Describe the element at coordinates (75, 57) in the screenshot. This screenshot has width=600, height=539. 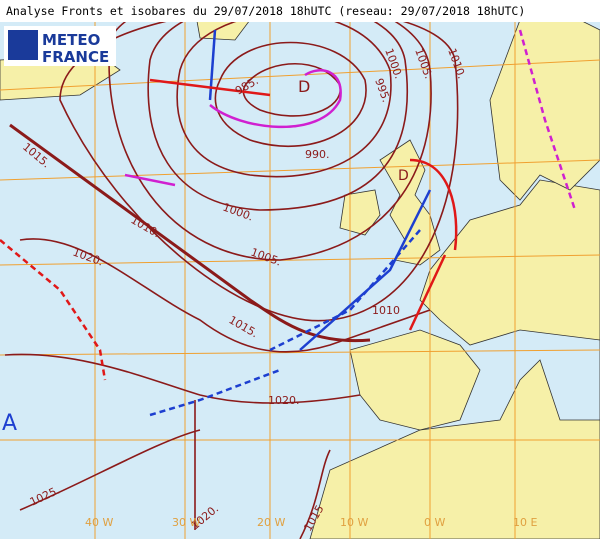
I see `logo-text: FRANCE` at that location.